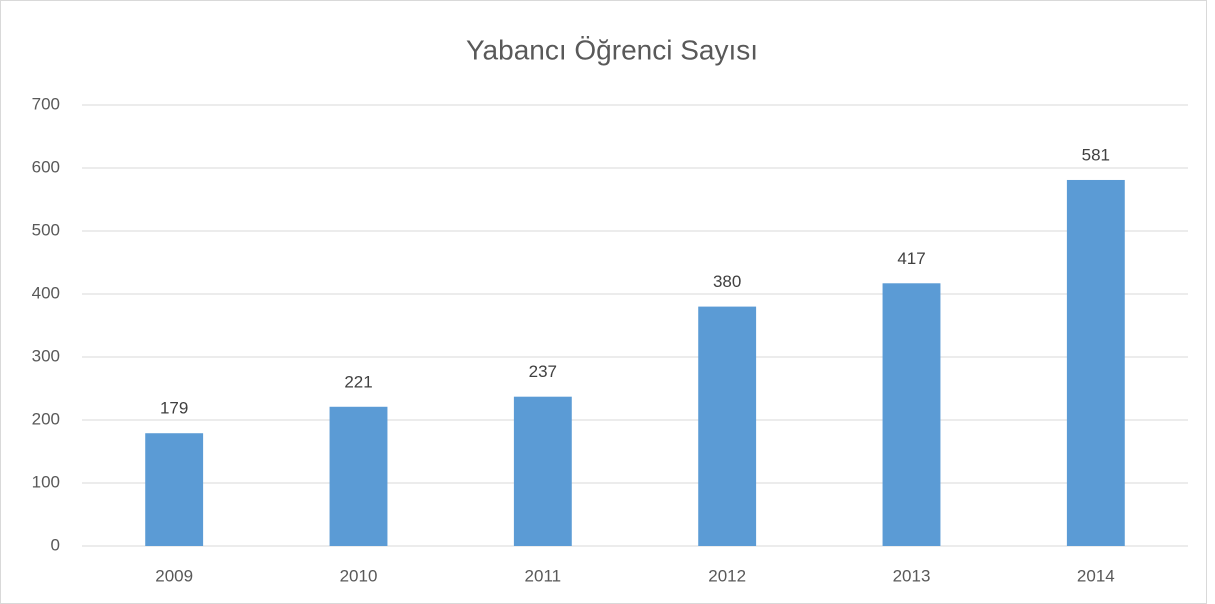  Describe the element at coordinates (46, 481) in the screenshot. I see `y-tick-label: 100` at that location.